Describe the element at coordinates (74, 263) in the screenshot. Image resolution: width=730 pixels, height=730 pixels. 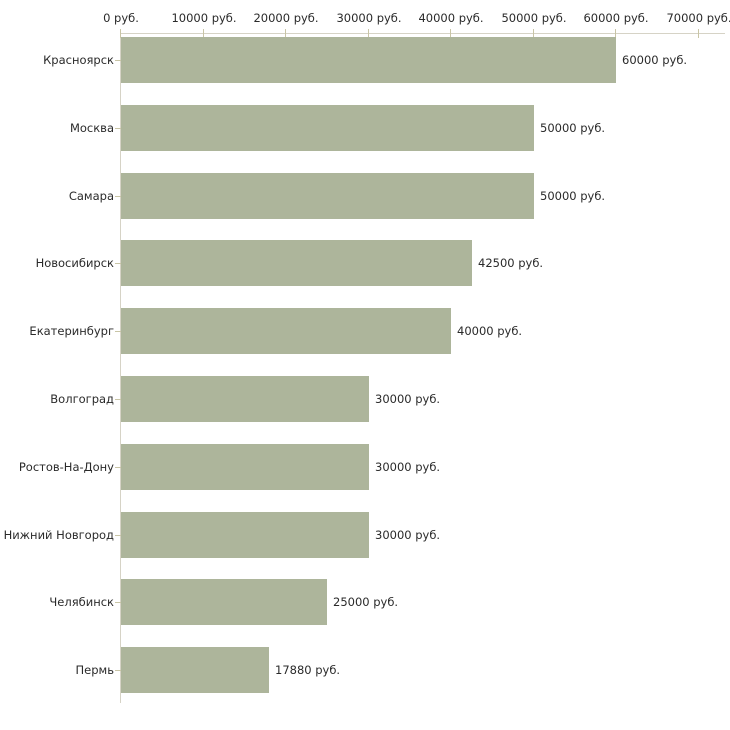
I see `category-label: Новосибирск` at that location.